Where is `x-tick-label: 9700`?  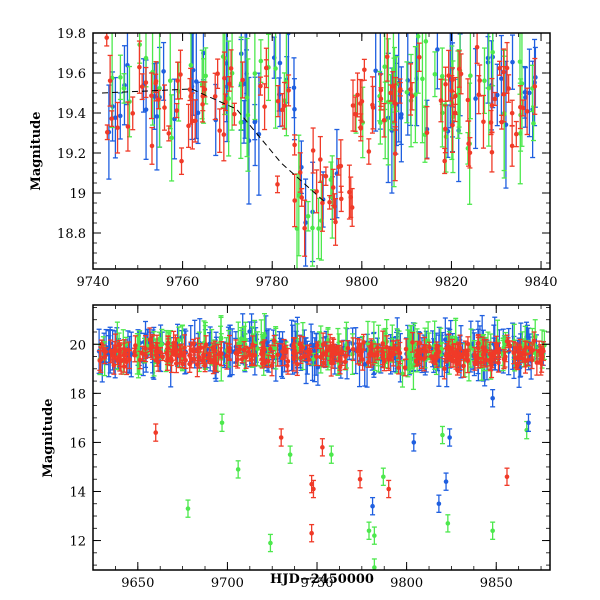
x-tick-label: 9700 is located at coordinates (227, 583).